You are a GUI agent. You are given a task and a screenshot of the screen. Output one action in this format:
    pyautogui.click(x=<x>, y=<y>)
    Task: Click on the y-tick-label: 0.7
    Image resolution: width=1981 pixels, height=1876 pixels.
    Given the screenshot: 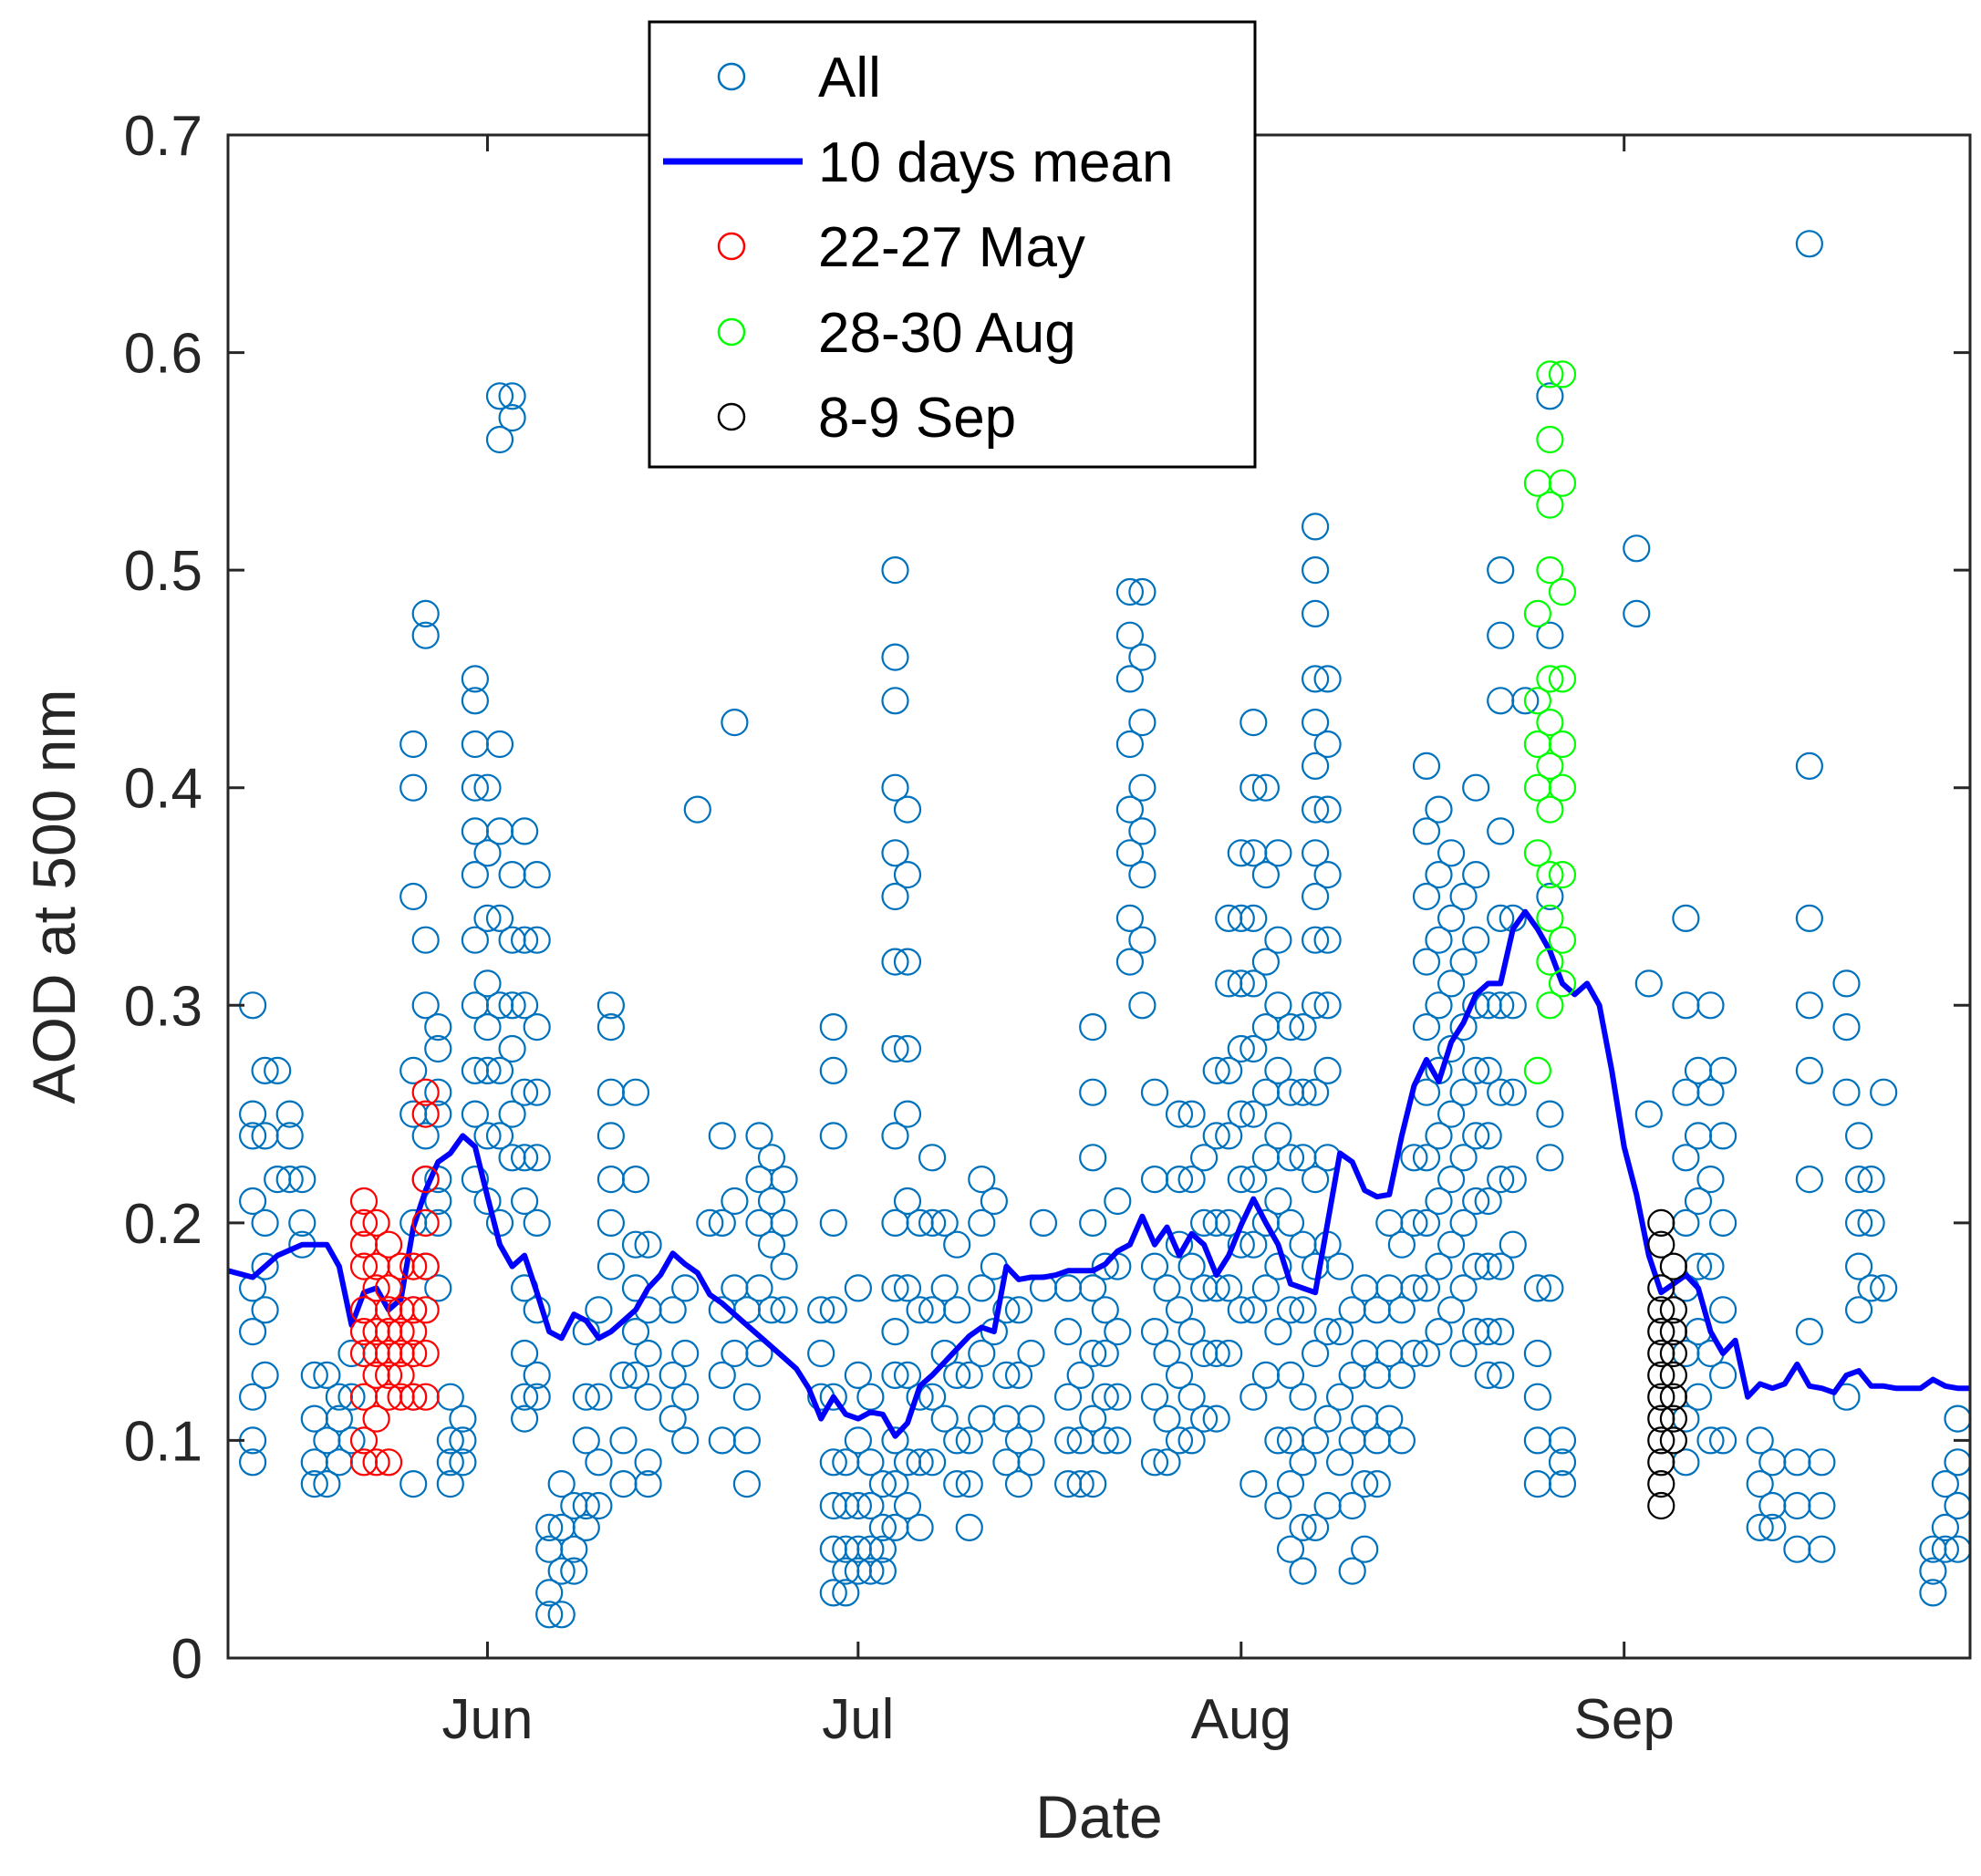 What is the action you would take?
    pyautogui.click(x=163, y=136)
    